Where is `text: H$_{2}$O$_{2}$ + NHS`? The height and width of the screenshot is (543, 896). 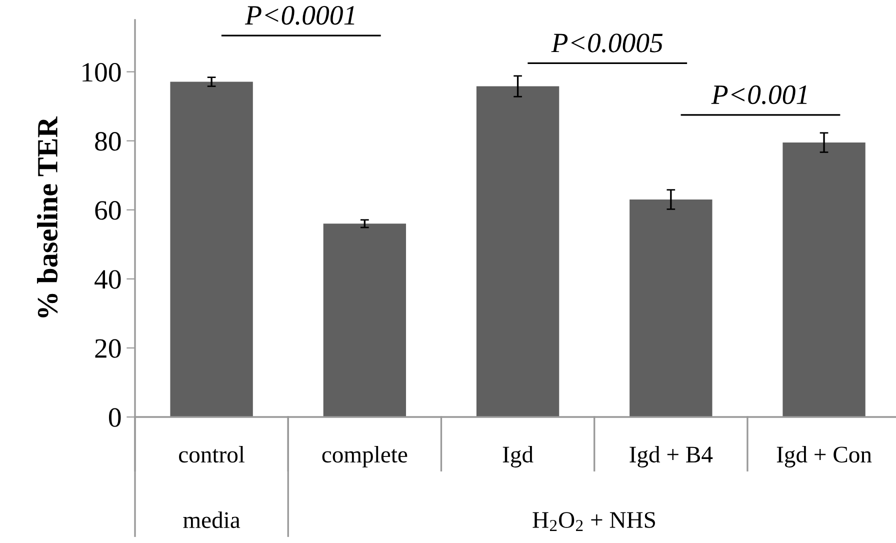 text: H$_{2}$O$_{2}$ + NHS is located at coordinates (594, 521).